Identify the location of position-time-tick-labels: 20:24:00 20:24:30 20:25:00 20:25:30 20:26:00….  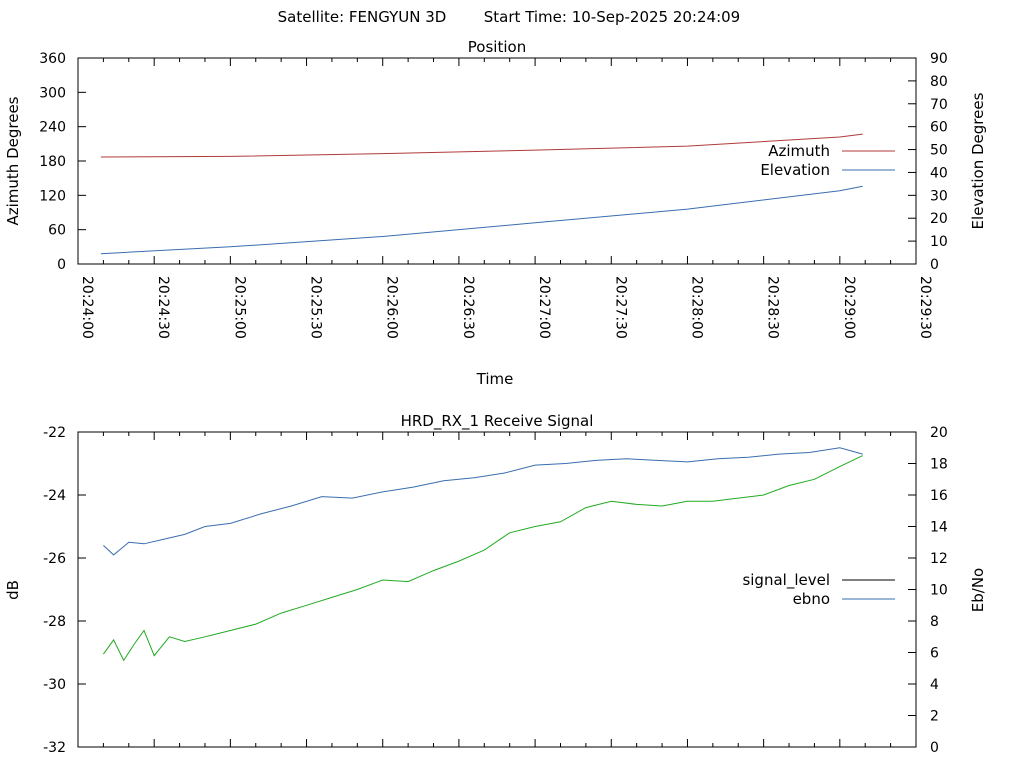
(506, 307).